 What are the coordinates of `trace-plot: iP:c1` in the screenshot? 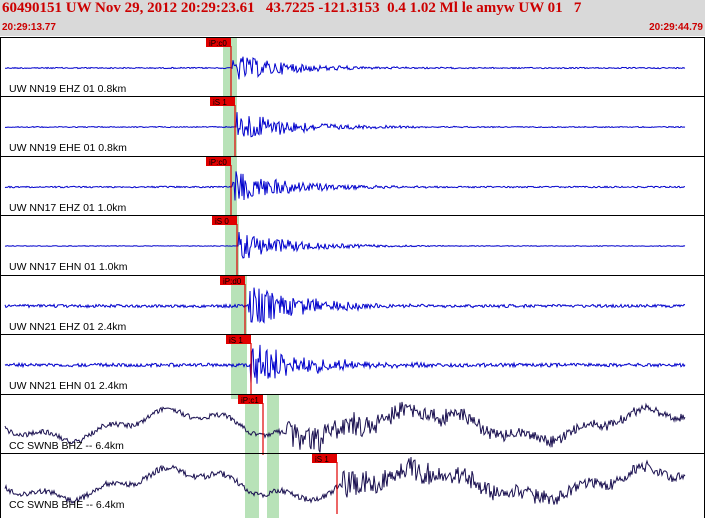 It's located at (345, 427).